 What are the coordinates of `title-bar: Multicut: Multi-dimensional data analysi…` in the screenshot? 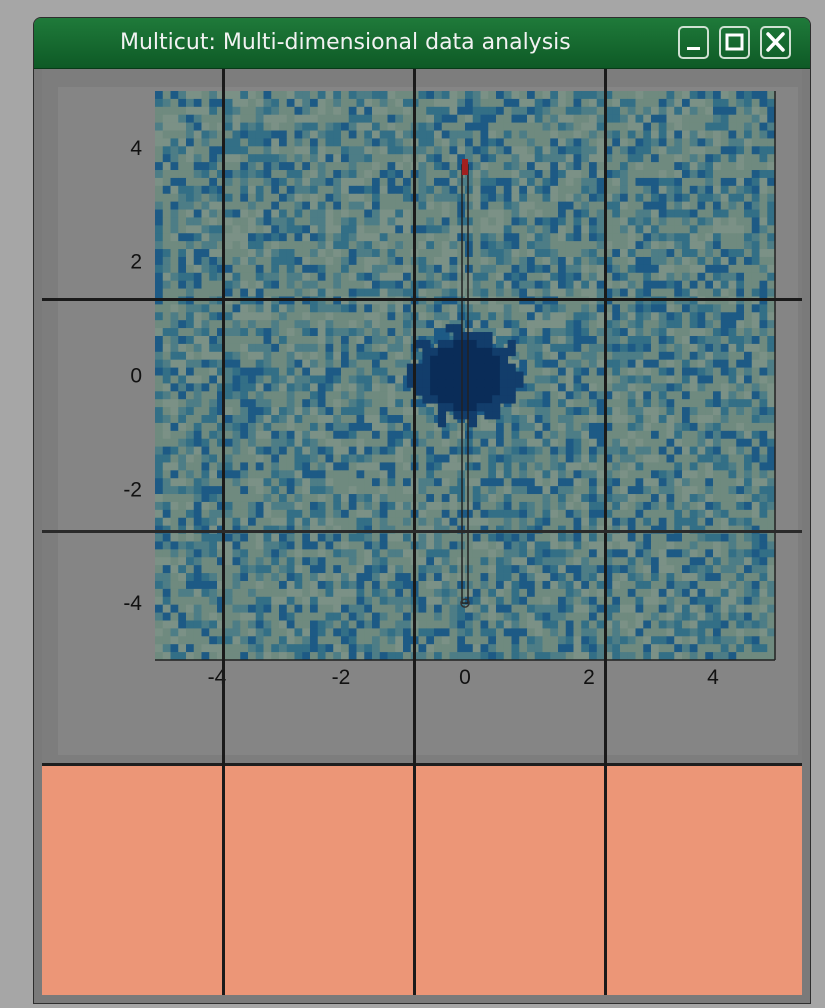 It's located at (422, 43).